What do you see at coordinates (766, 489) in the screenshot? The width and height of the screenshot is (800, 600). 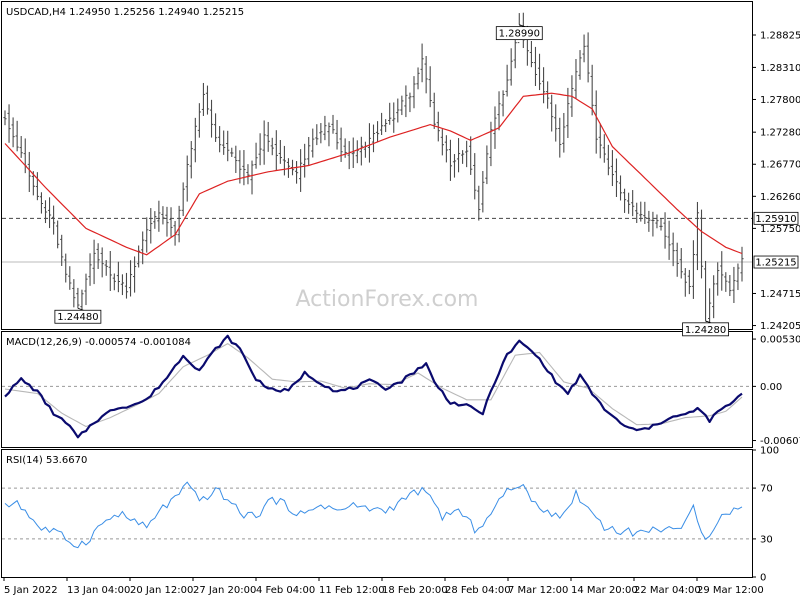 I see `rsi-y-tick-label: 70` at bounding box center [766, 489].